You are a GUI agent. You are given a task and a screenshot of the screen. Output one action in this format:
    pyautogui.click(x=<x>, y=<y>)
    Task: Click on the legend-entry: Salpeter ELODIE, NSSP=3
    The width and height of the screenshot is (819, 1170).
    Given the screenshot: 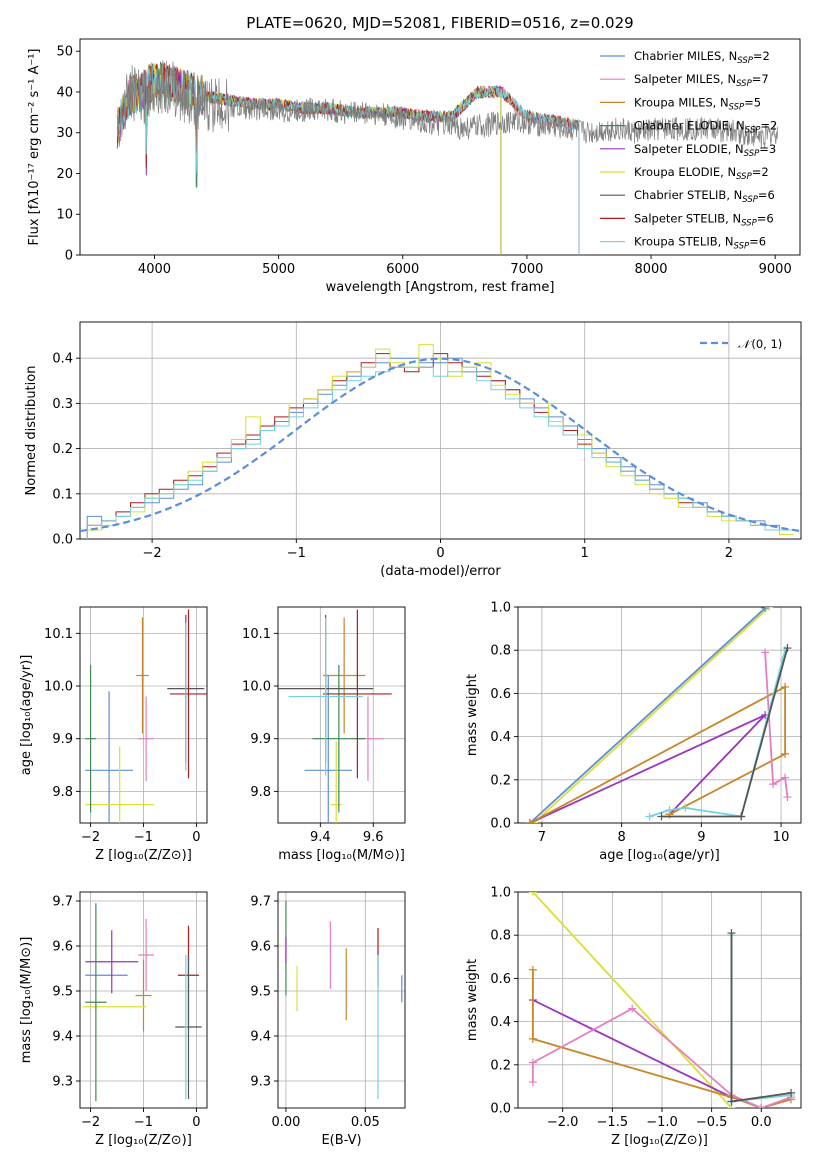 What is the action you would take?
    pyautogui.click(x=705, y=150)
    